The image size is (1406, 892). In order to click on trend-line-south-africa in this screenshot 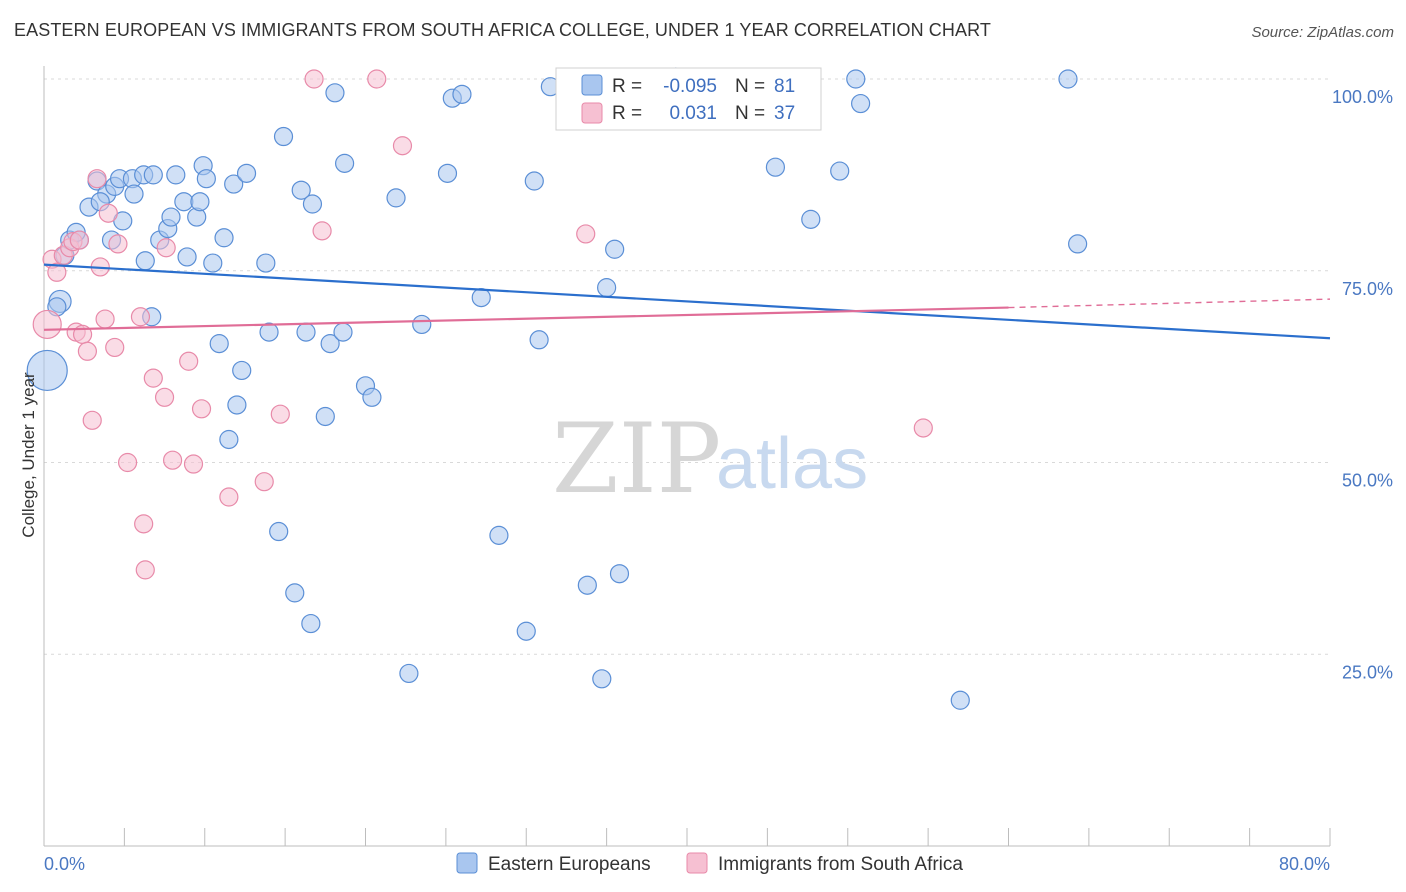, I will do `click(526, 318)`.